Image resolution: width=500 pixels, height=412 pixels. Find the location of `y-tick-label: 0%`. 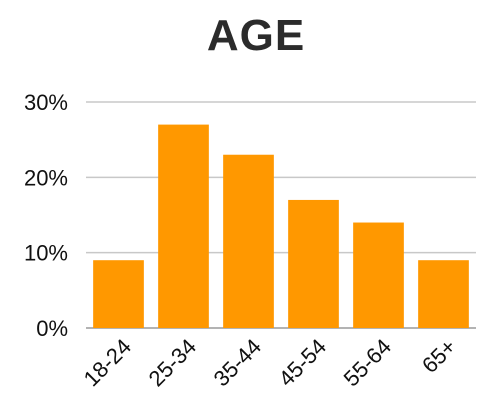

y-tick-label: 0% is located at coordinates (52, 328).